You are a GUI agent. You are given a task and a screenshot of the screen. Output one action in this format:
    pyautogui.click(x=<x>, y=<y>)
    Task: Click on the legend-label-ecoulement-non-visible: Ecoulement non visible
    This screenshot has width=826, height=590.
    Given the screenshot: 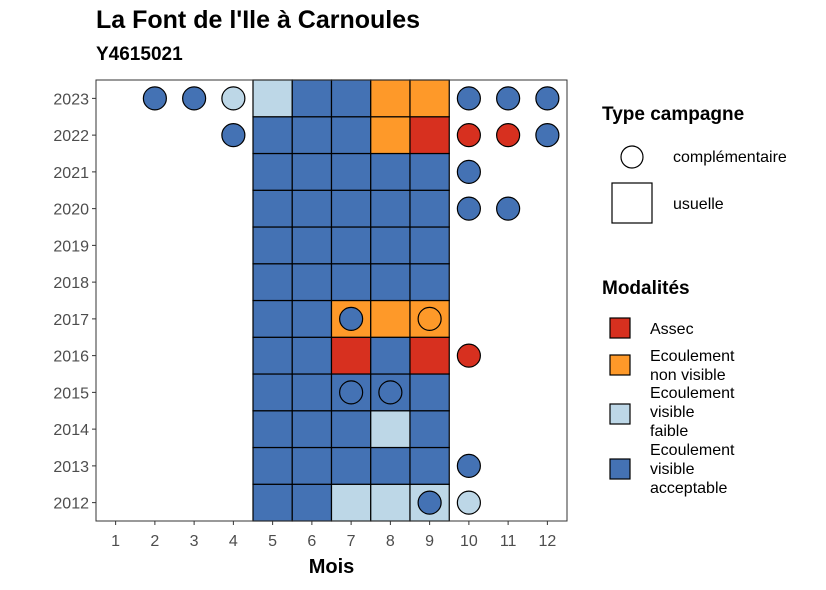 What is the action you would take?
    pyautogui.click(x=692, y=366)
    